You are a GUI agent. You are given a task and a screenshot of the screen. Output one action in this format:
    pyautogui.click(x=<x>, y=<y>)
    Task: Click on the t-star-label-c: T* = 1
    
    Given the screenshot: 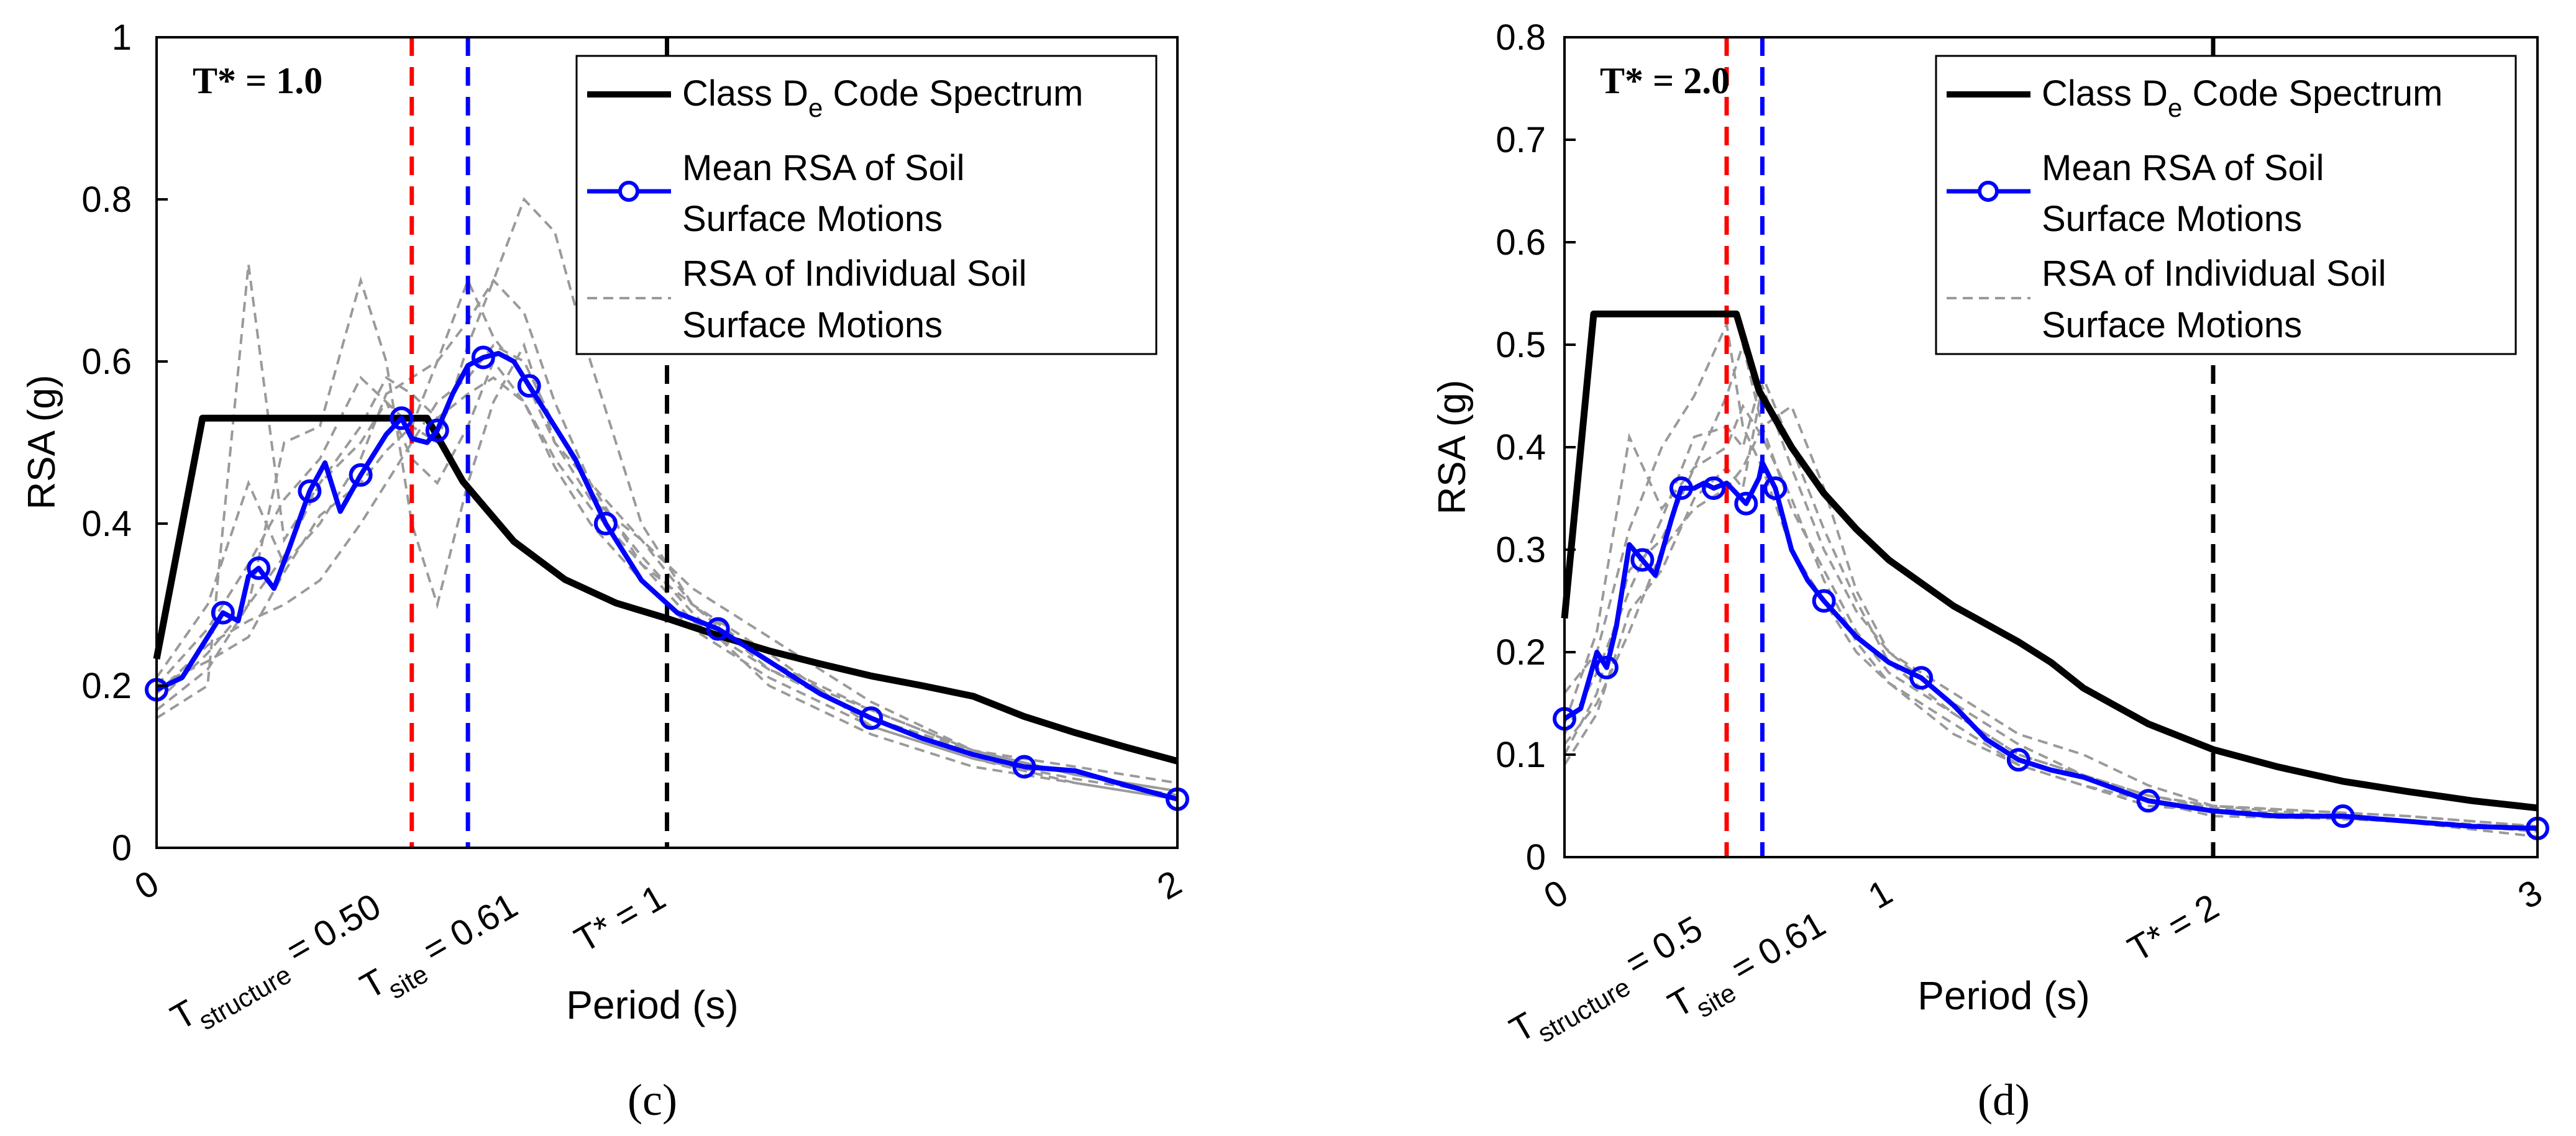 What is the action you would take?
    pyautogui.click(x=620, y=919)
    